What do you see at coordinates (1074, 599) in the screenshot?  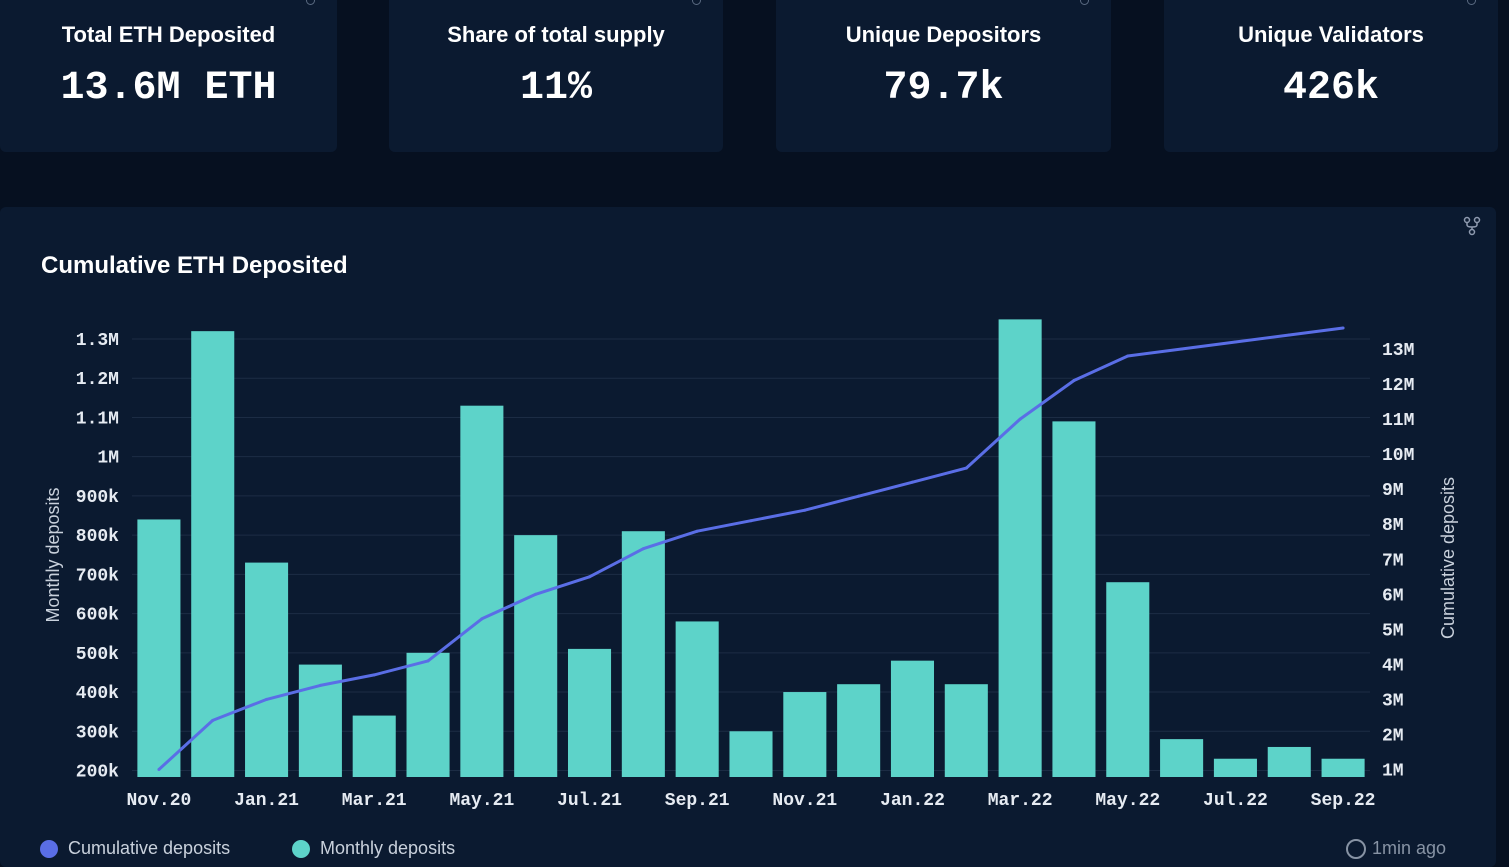 I see `bar-Apr.22` at bounding box center [1074, 599].